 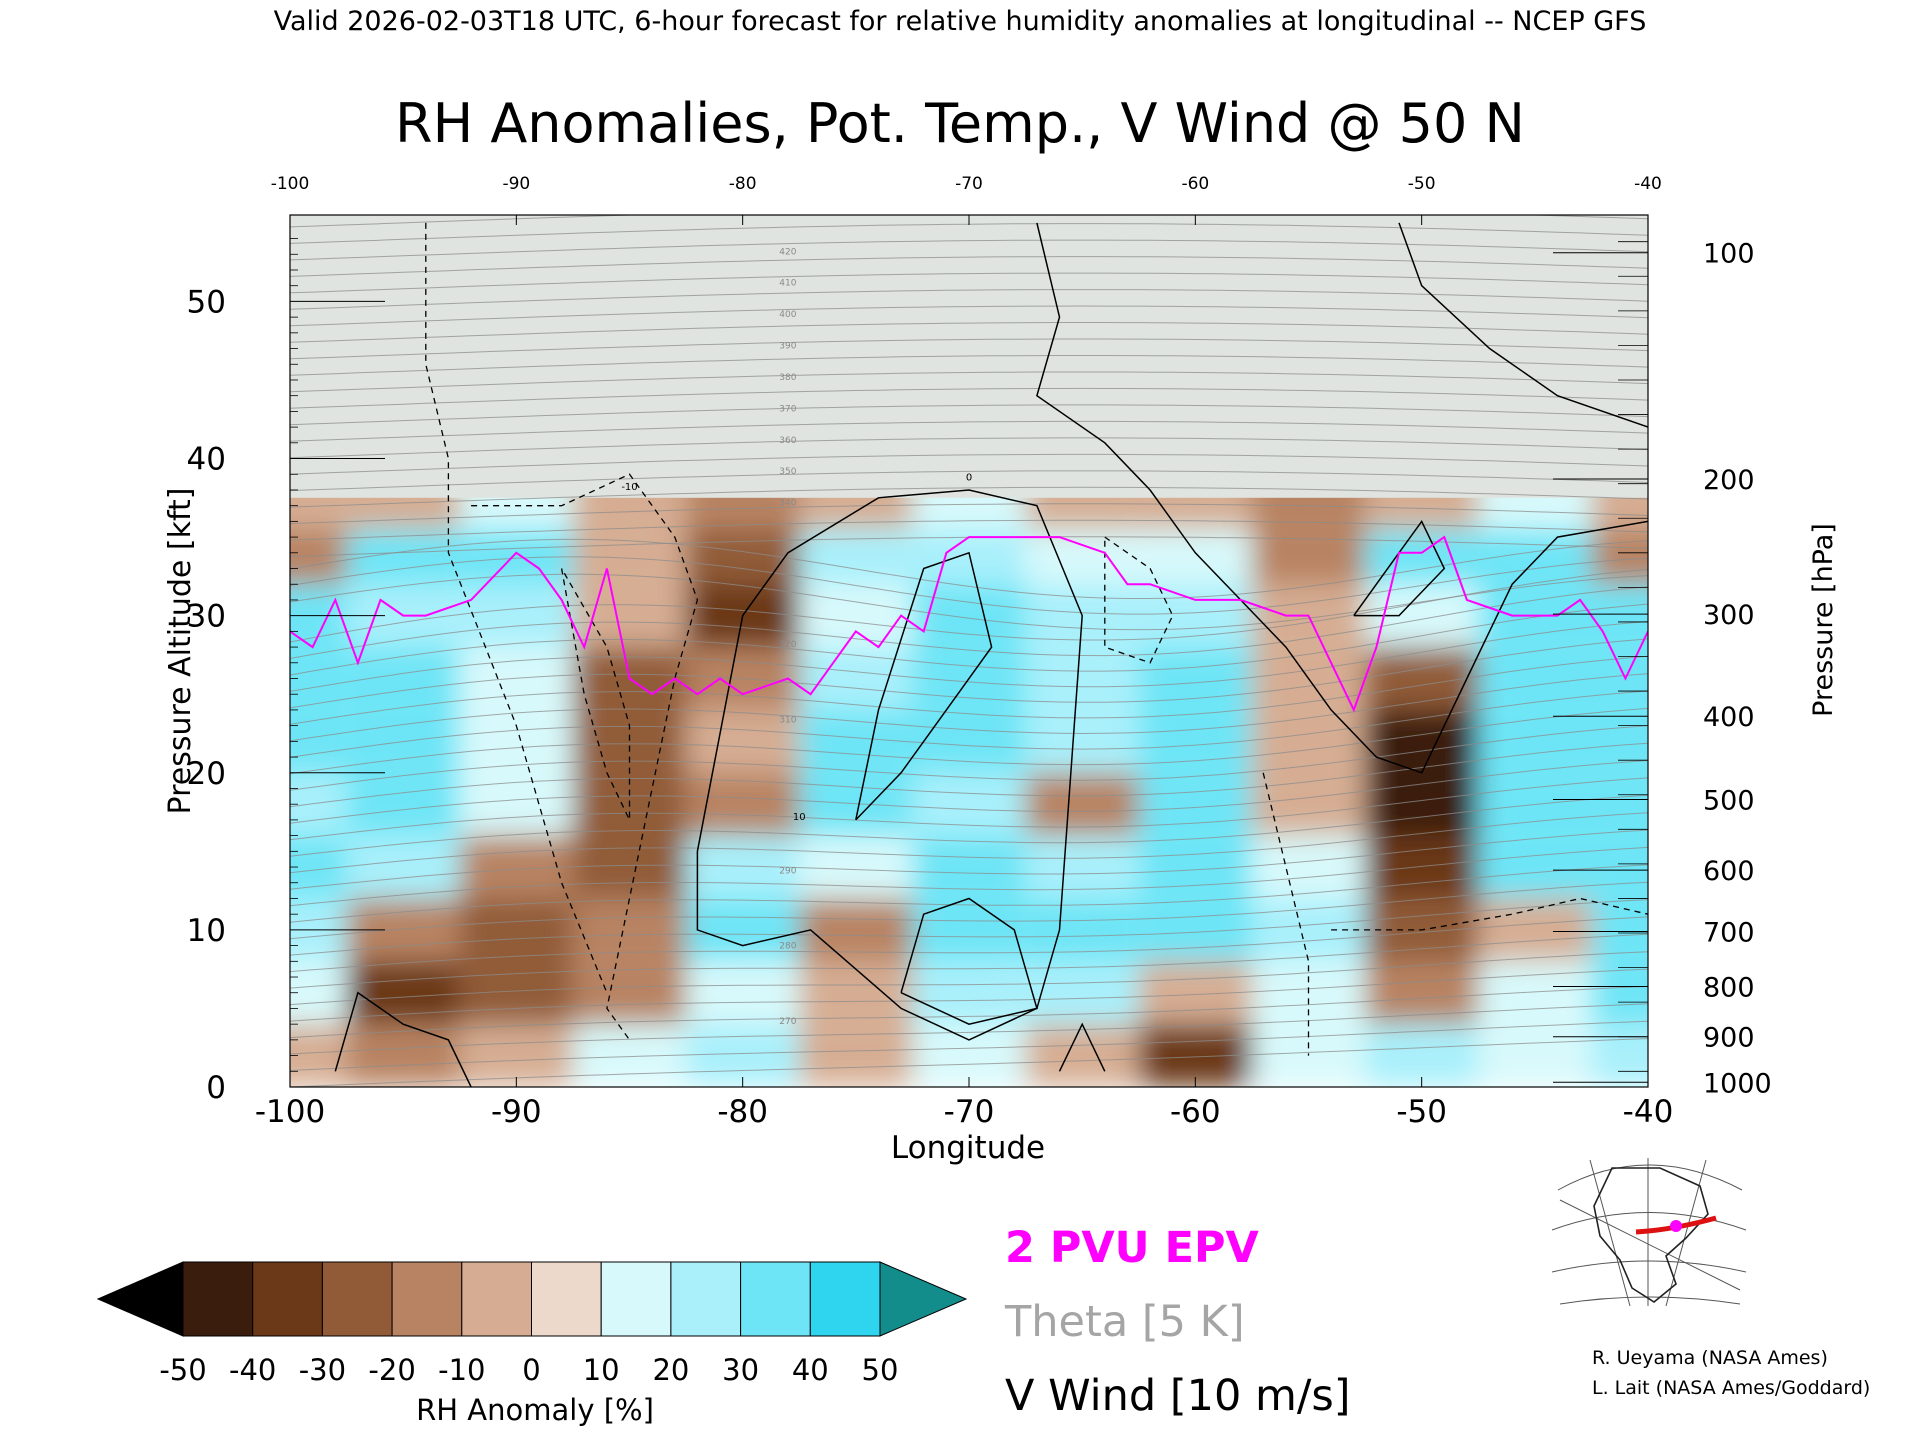 I want to click on colorbar-low-arrow, so click(x=140, y=1299).